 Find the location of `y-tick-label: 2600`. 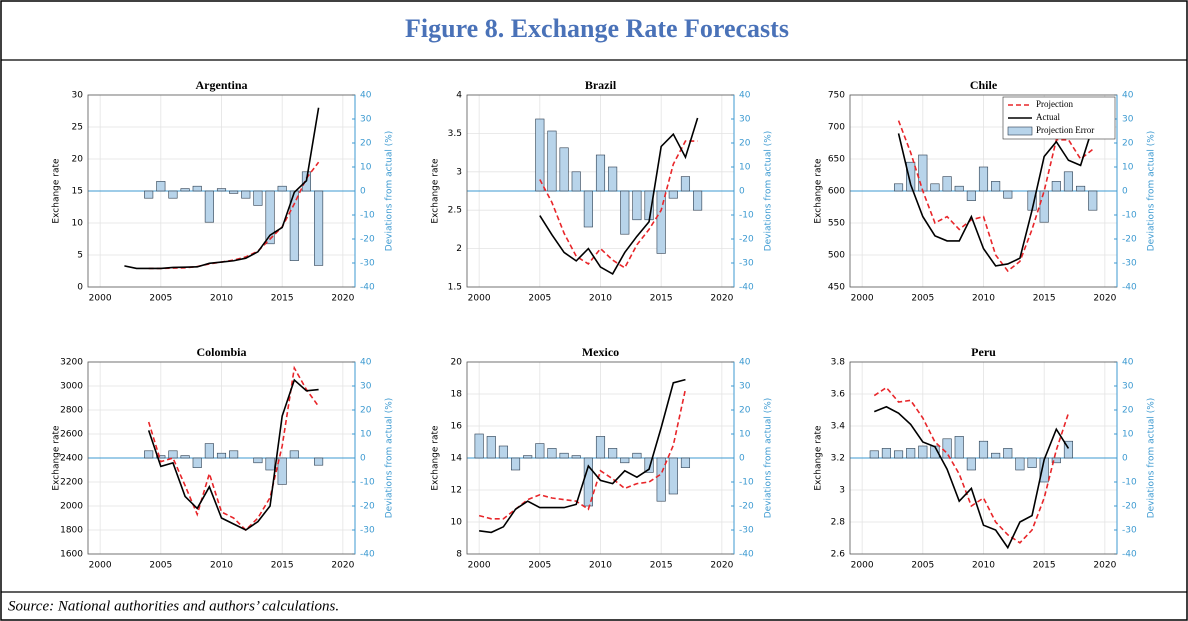

y-tick-label: 2600 is located at coordinates (71, 435).